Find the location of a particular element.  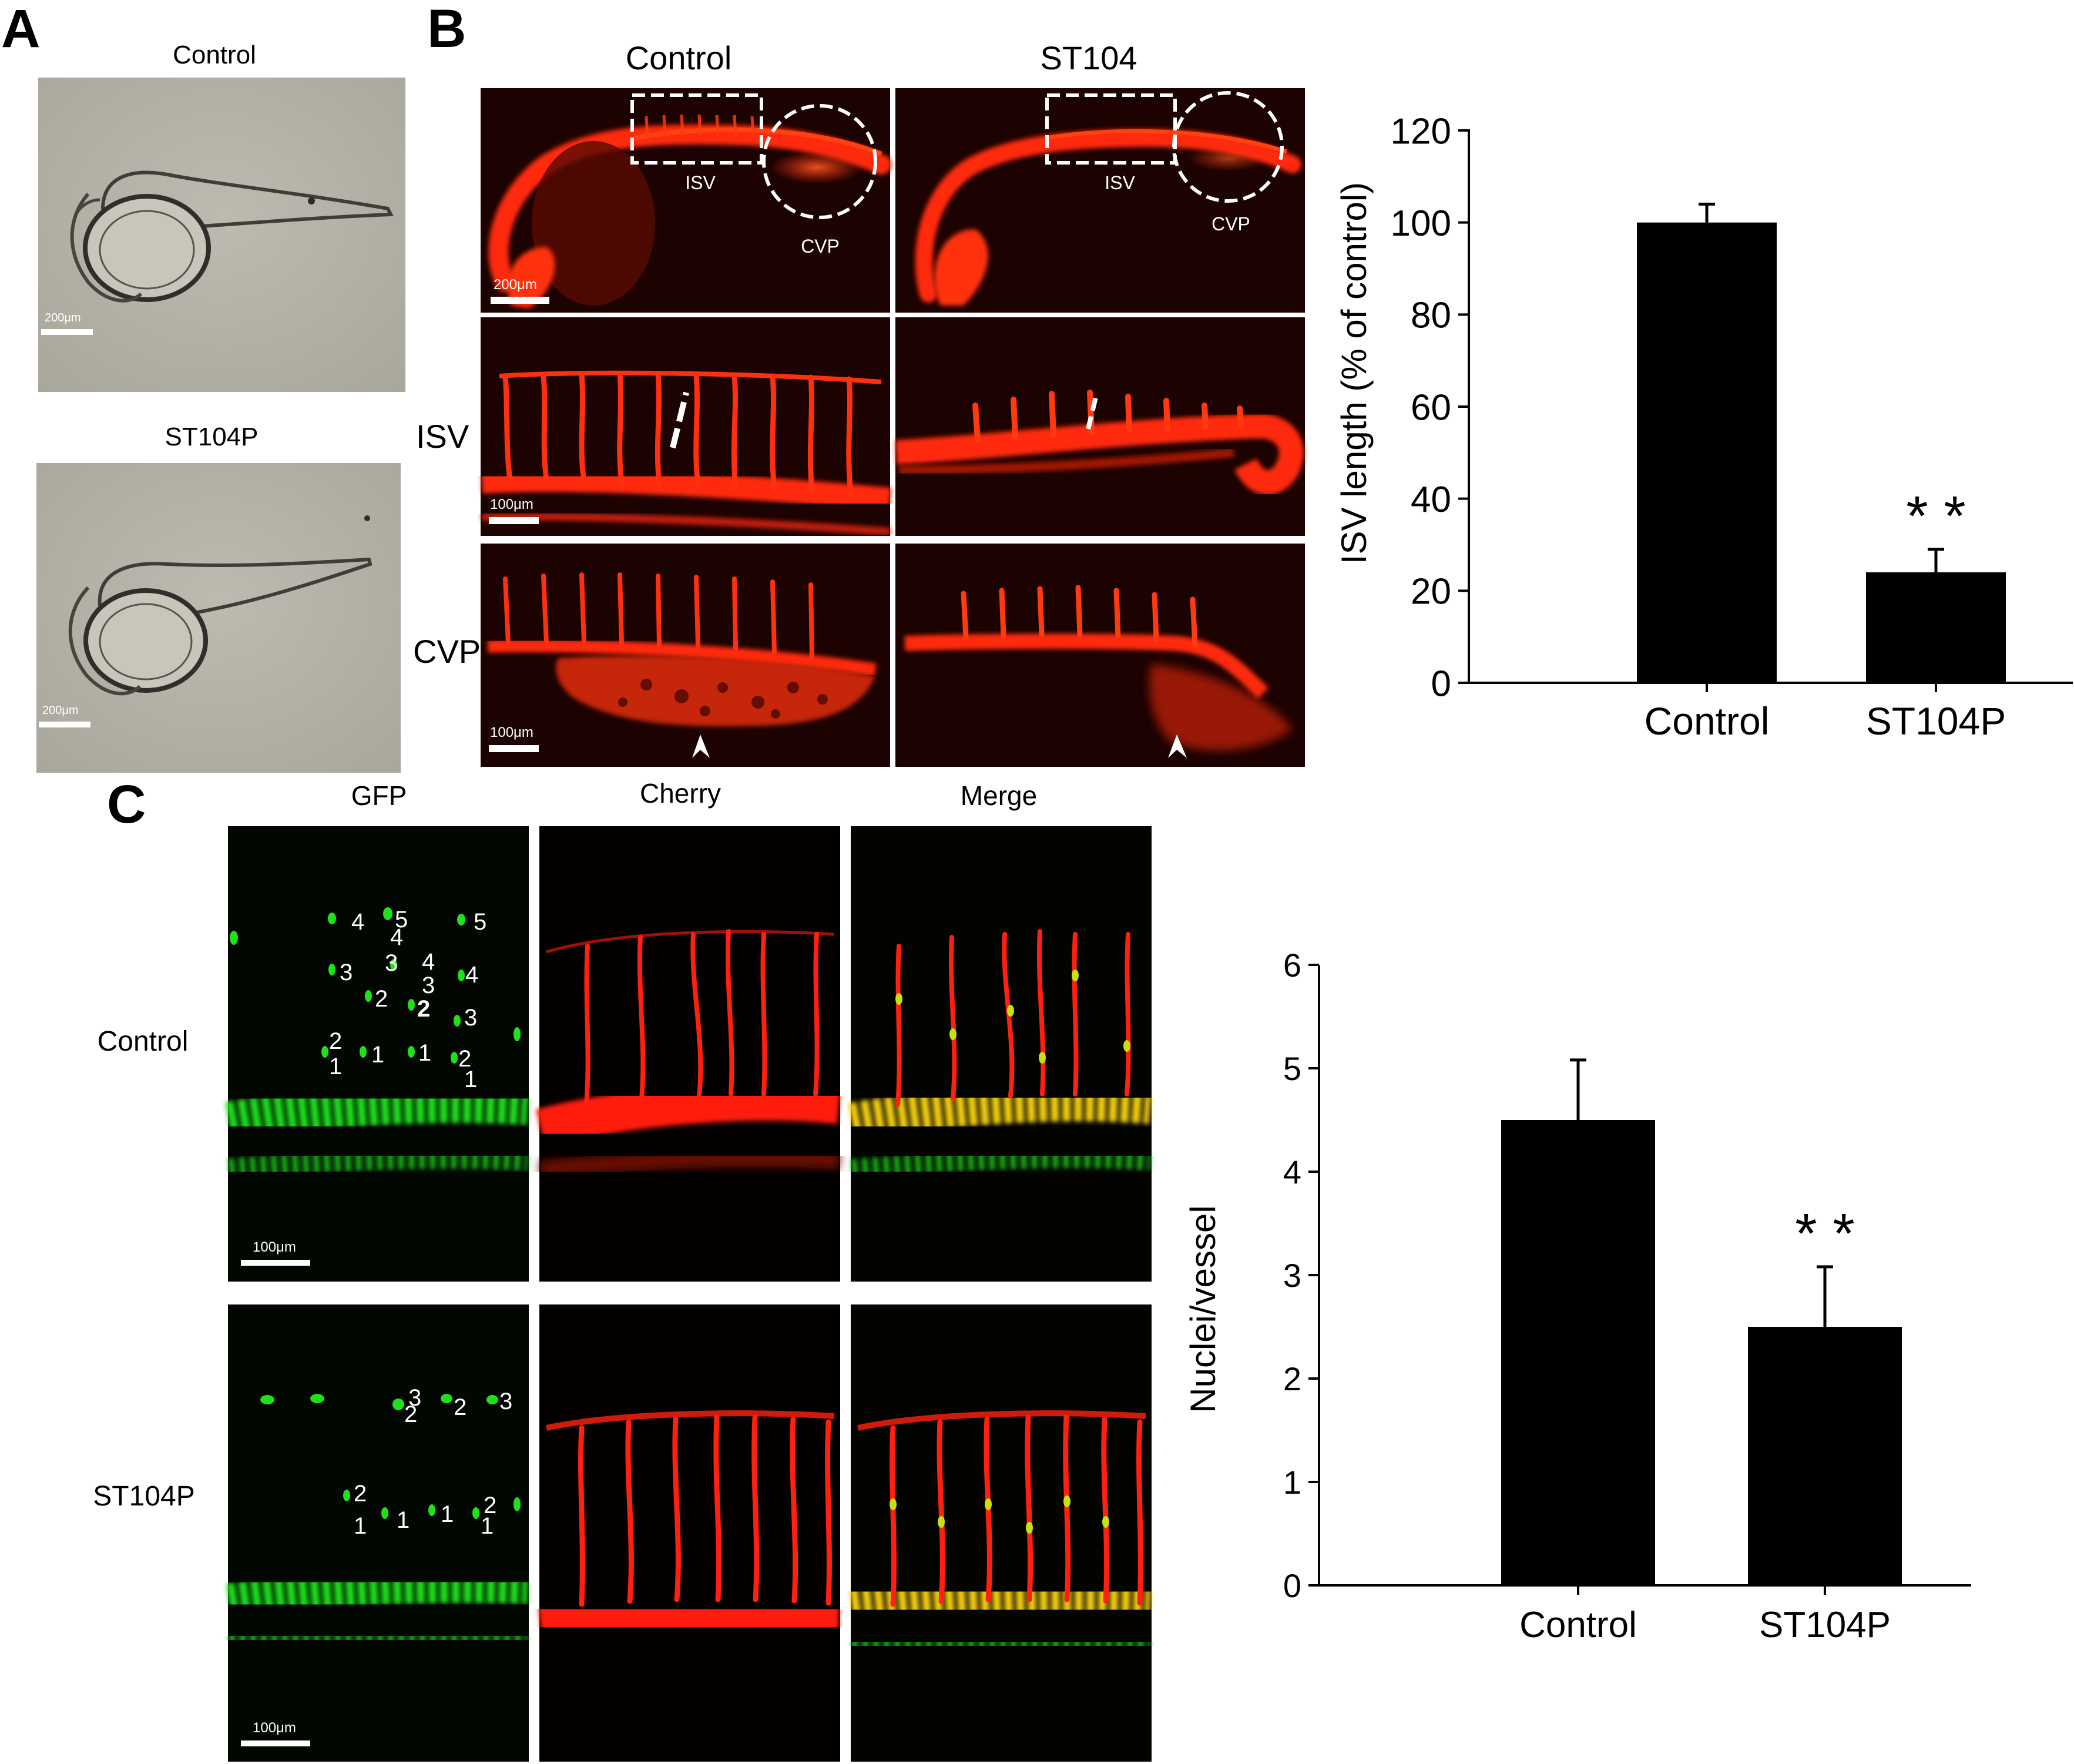

y-tick-label: 1 is located at coordinates (1292, 1482).